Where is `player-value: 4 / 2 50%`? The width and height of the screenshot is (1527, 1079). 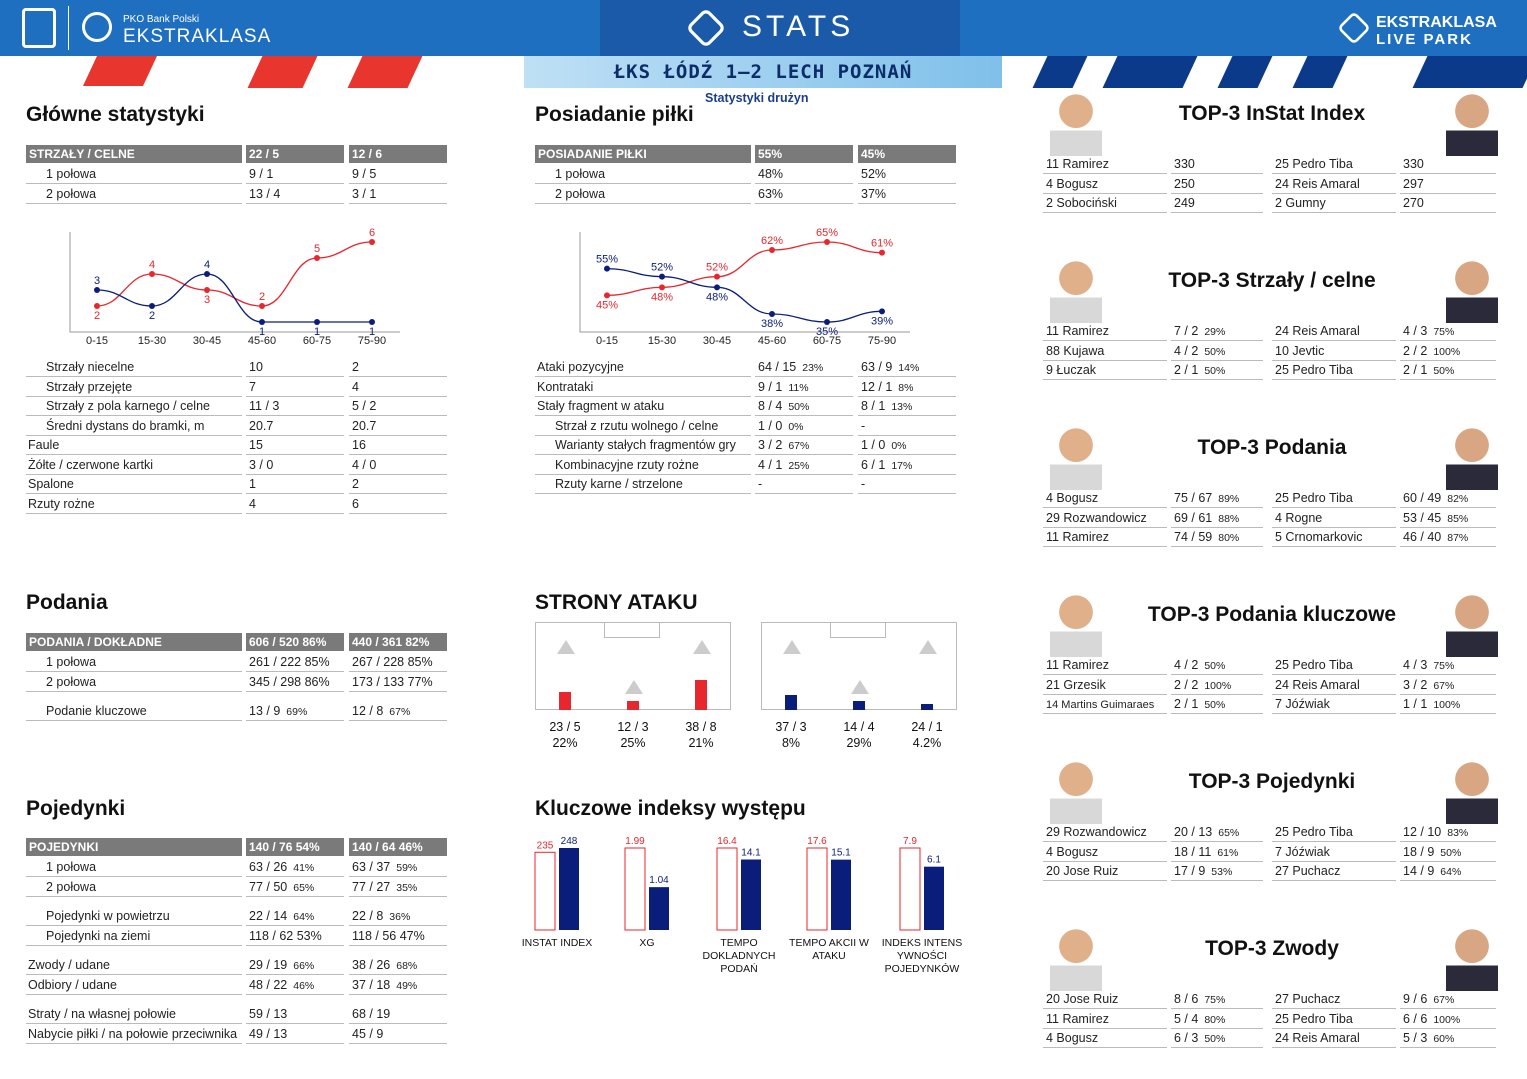 player-value: 4 / 2 50% is located at coordinates (1217, 665).